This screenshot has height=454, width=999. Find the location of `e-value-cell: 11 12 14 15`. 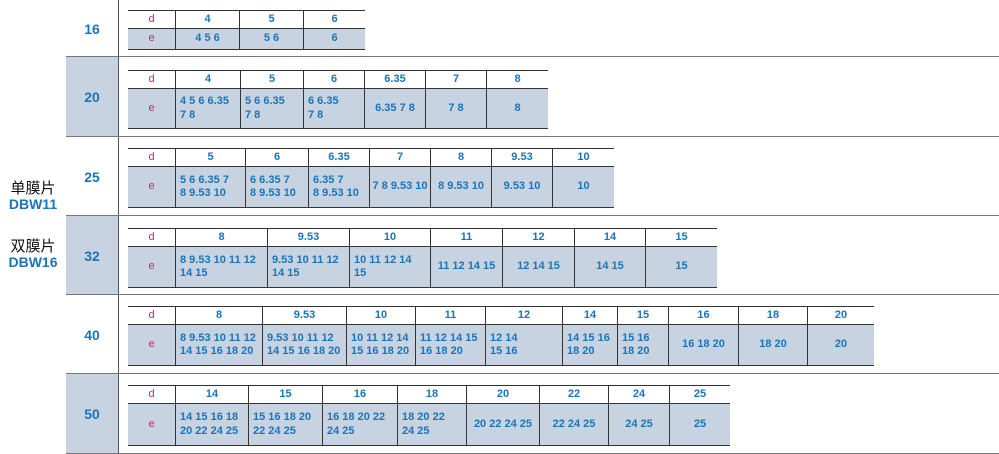

e-value-cell: 11 12 14 15 is located at coordinates (467, 267).